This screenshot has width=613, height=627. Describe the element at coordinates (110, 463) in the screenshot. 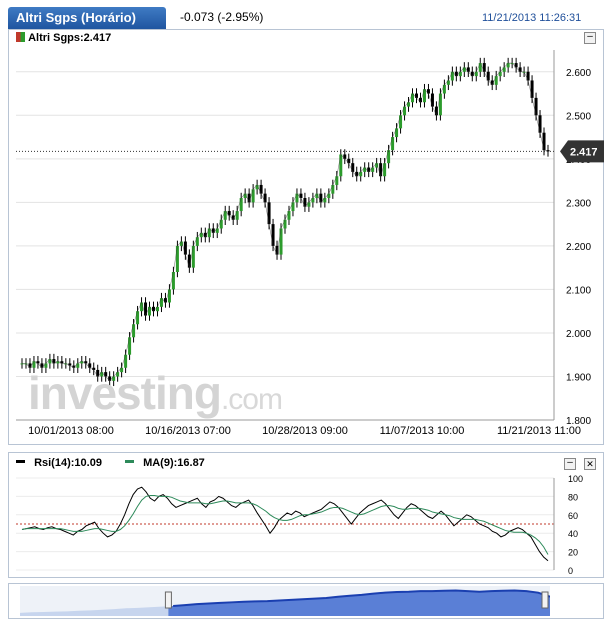

I see `rsi-legend: Rsi(14):10.09 MA(9):16.87` at that location.